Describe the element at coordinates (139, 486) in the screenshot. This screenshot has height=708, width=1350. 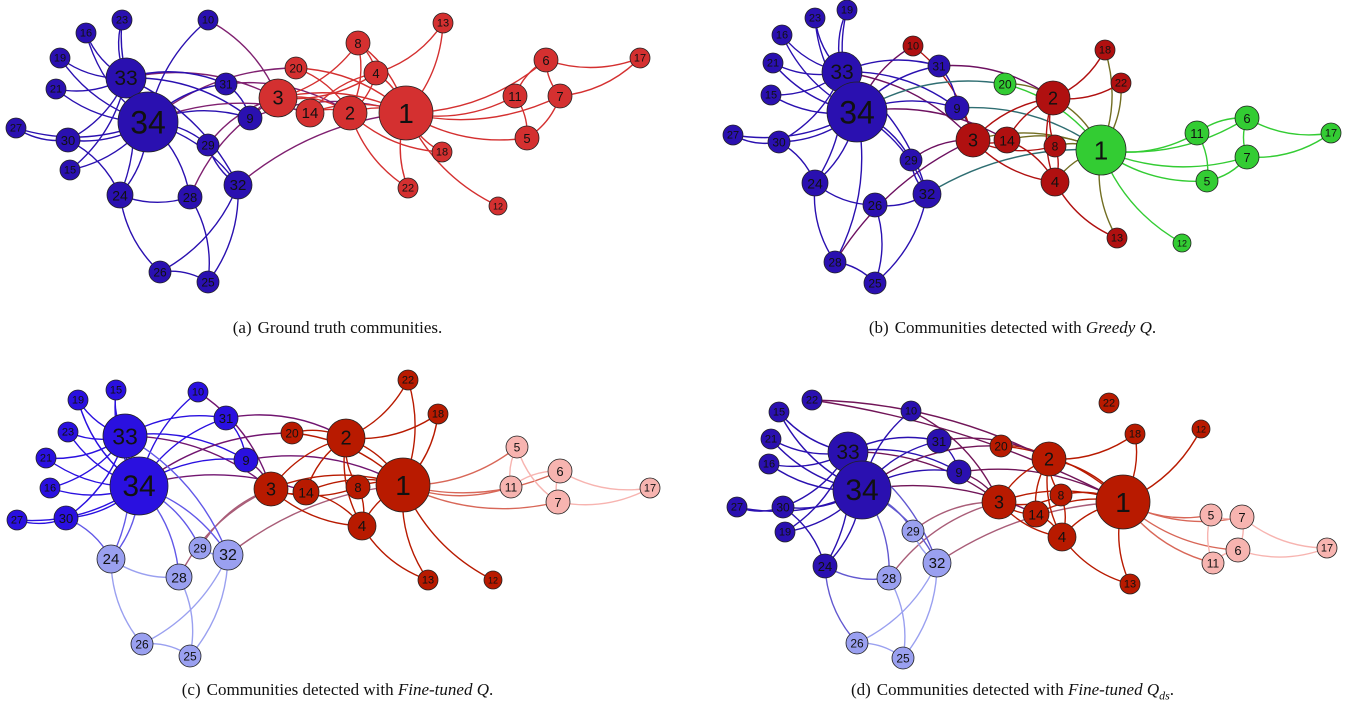
I see `node-34: 34` at that location.